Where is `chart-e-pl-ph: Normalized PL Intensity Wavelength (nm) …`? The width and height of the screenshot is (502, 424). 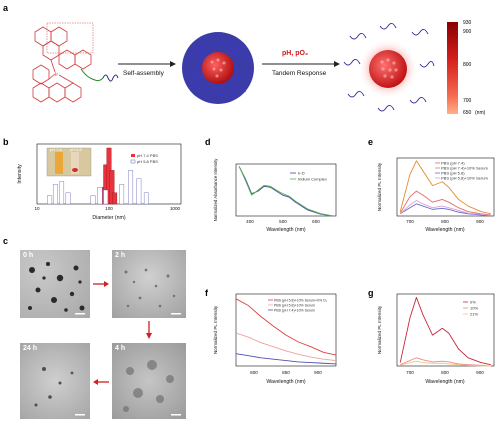 chart-e-pl-ph: Normalized PL Intensity Wavelength (nm) … is located at coordinates (436, 195).